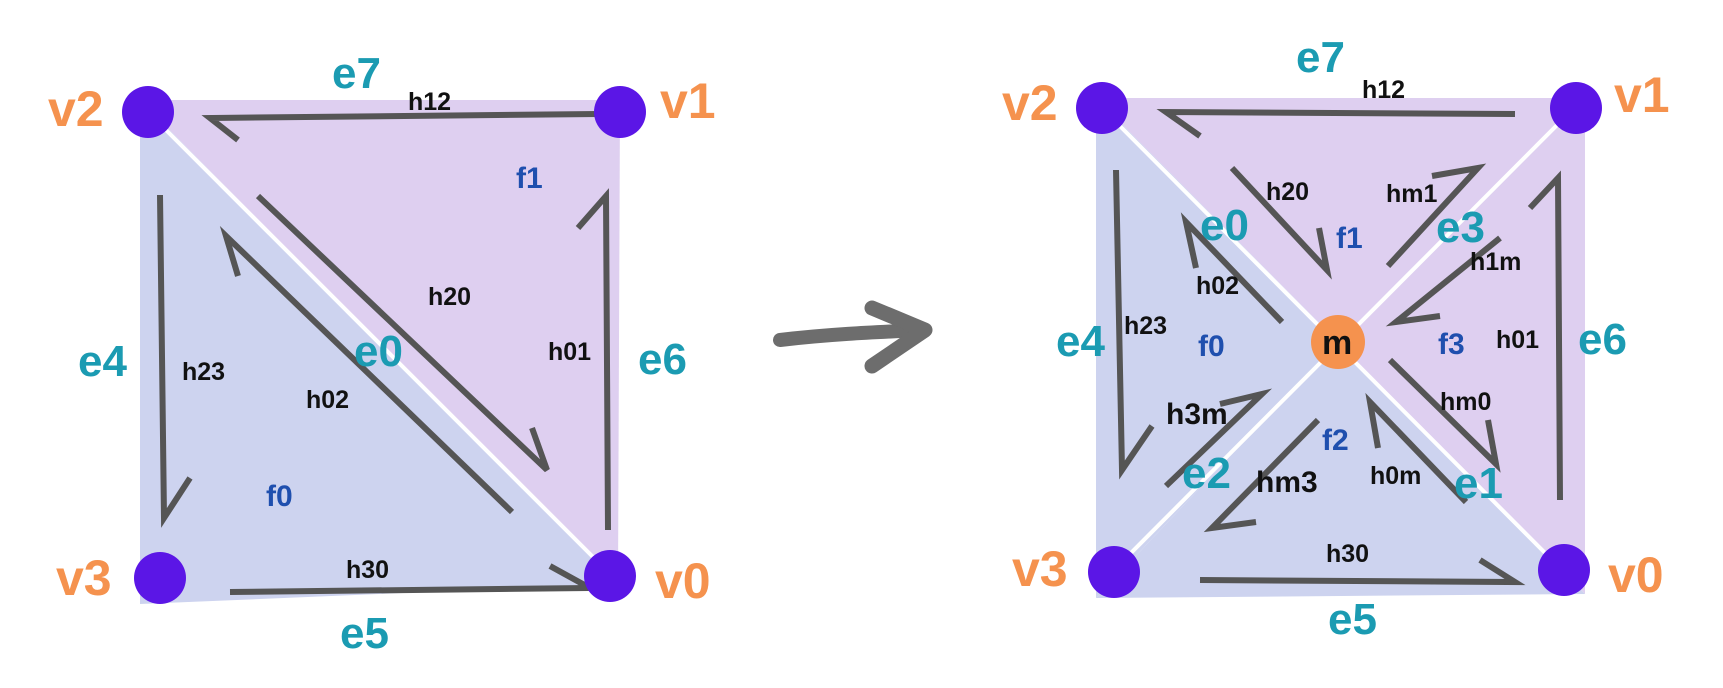  What do you see at coordinates (853, 337) in the screenshot?
I see `arrow-right-icon` at bounding box center [853, 337].